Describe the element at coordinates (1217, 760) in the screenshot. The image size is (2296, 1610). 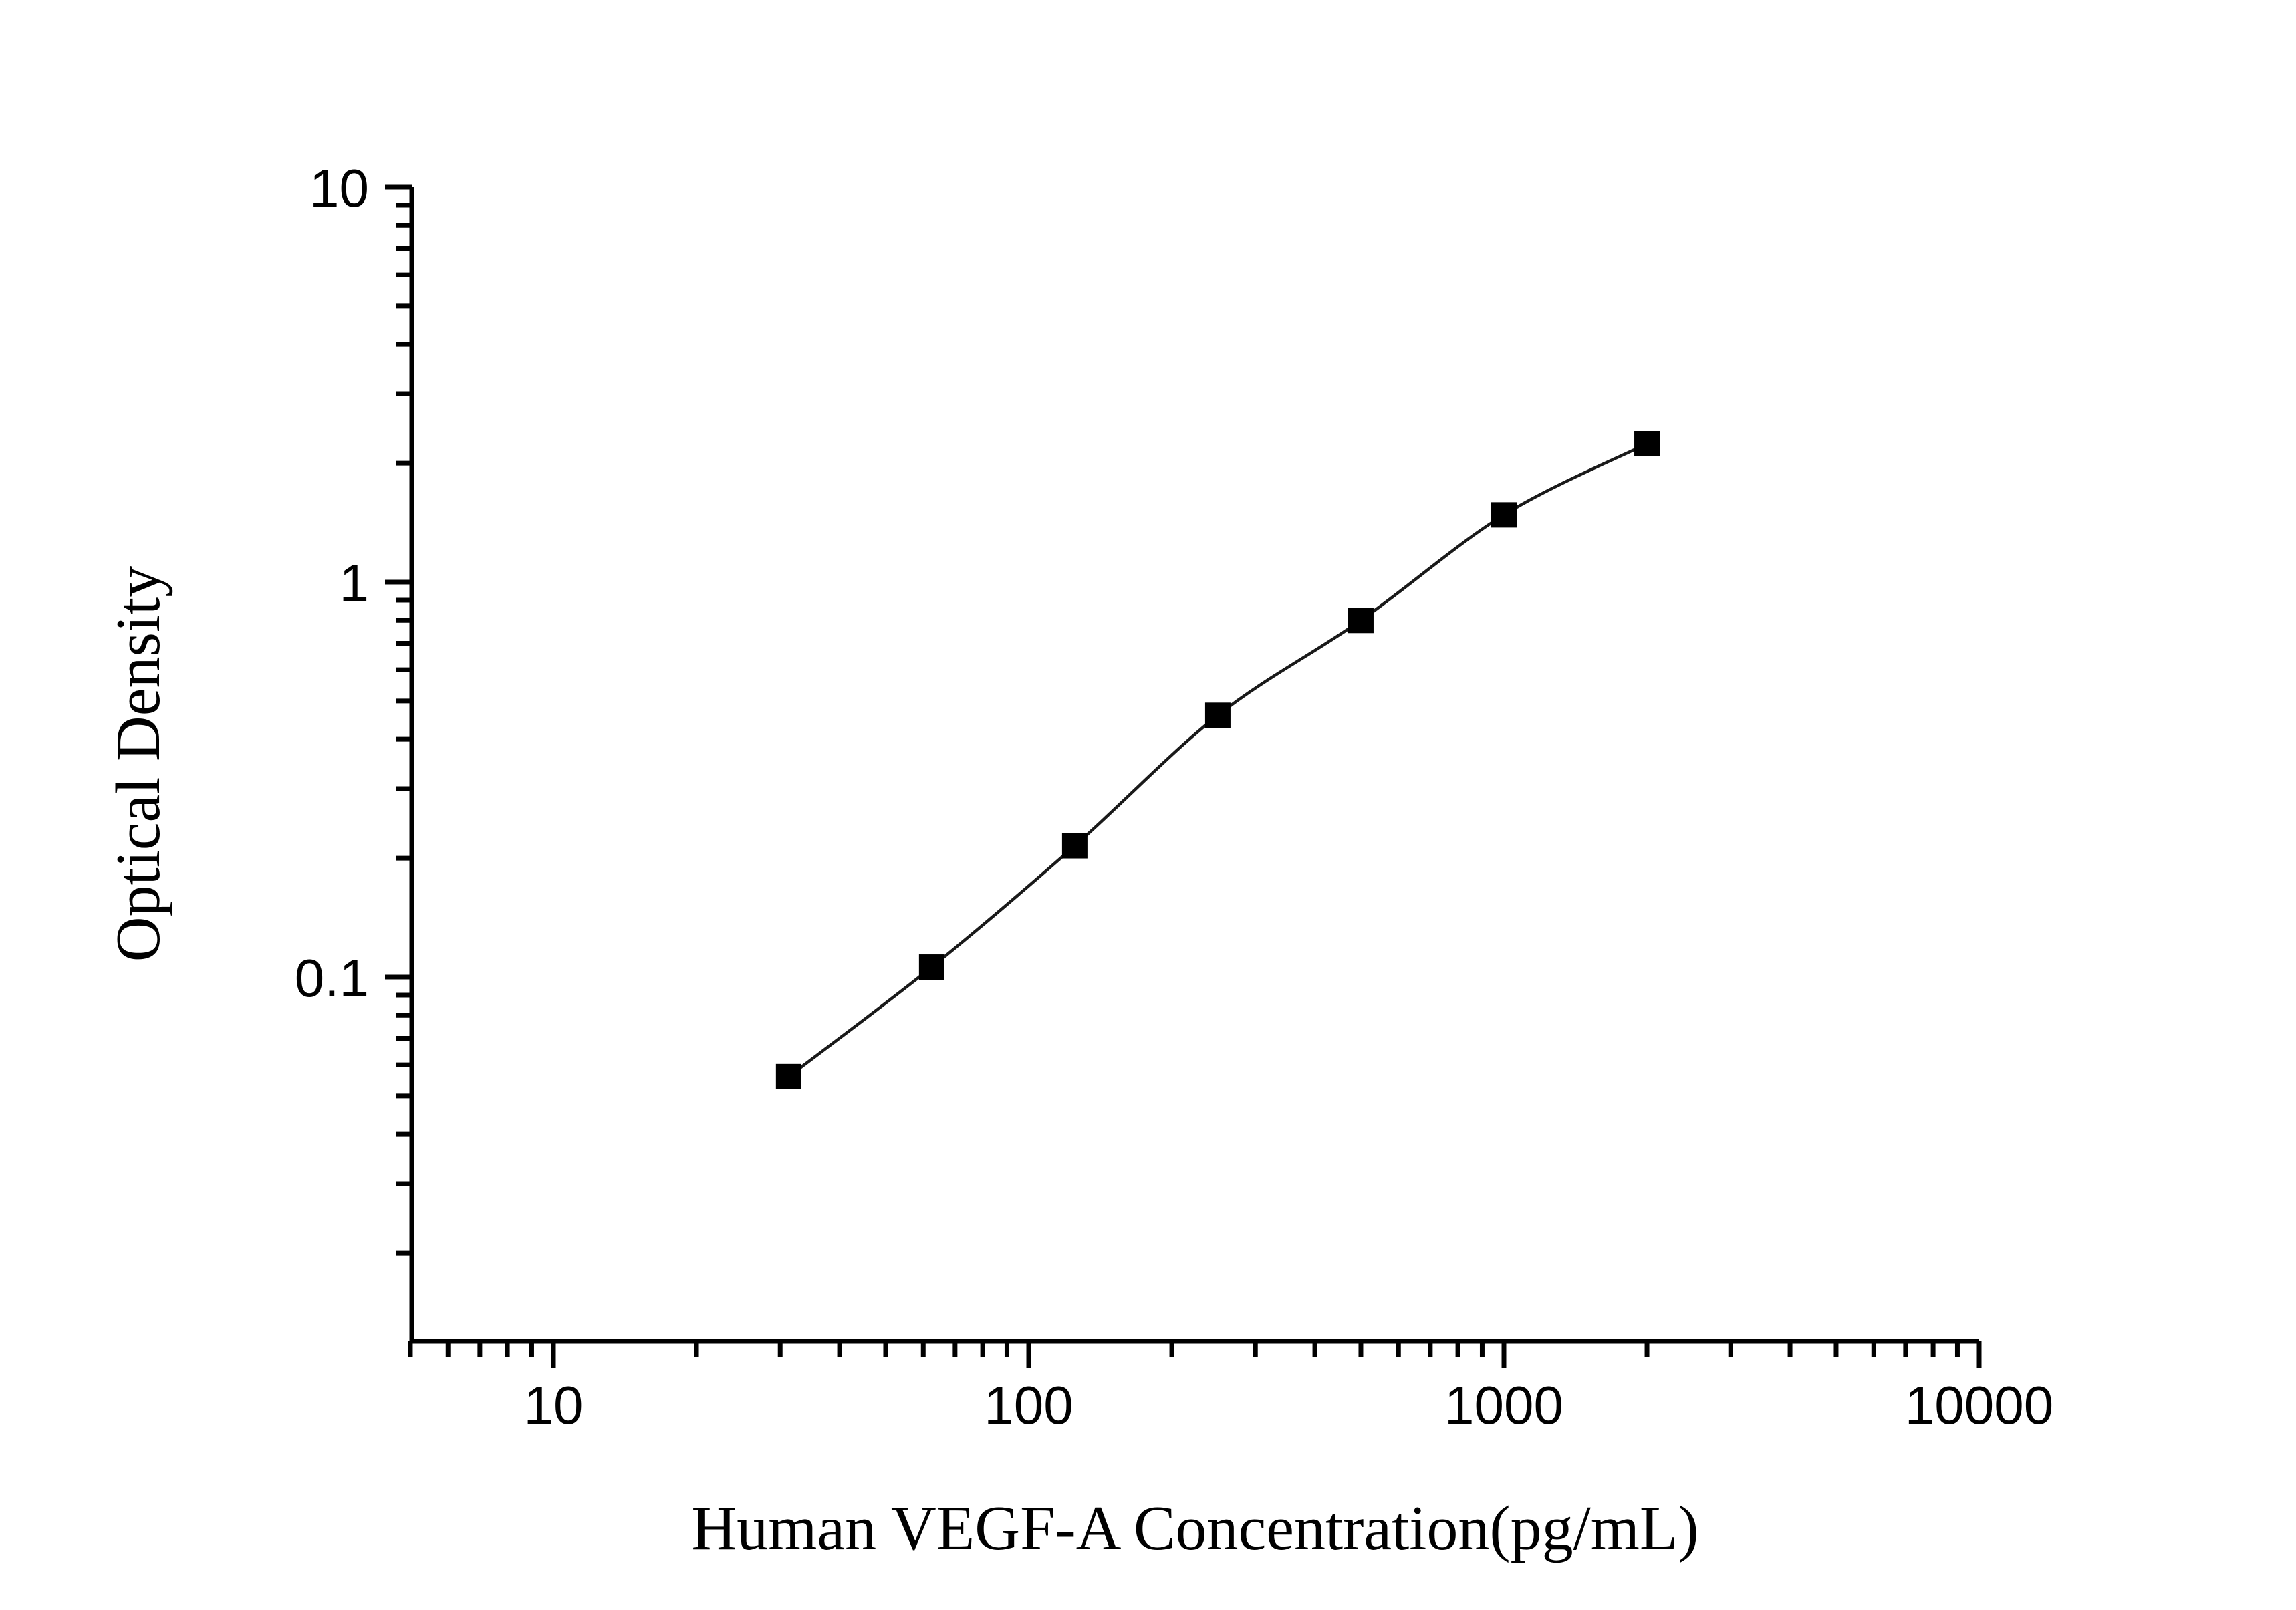
I see `standard-curve-line` at that location.